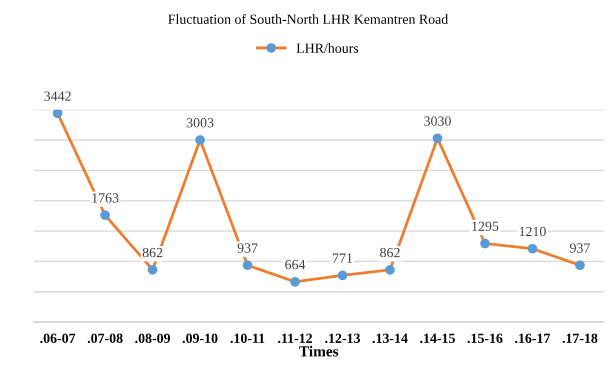  What do you see at coordinates (580, 339) in the screenshot?
I see `x-tick-label: .17-18` at bounding box center [580, 339].